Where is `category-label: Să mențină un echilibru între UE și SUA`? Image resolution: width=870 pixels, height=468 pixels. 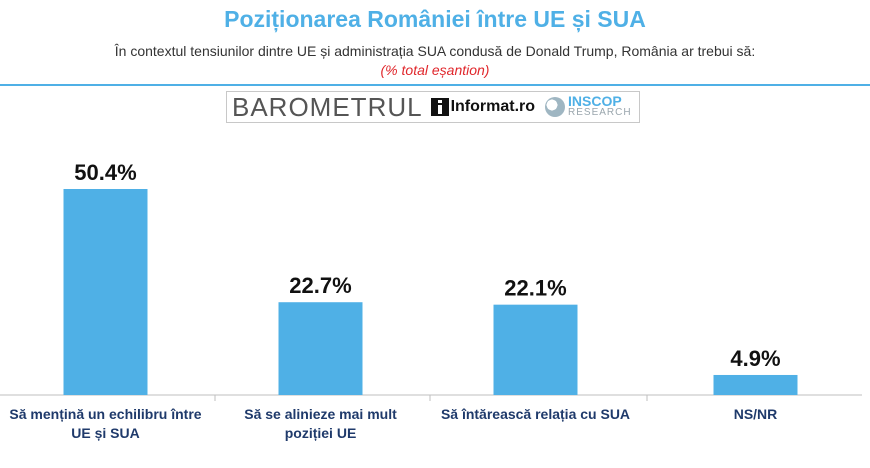
category-label: Să mențină un echilibru între UE și SUA is located at coordinates (105, 423).